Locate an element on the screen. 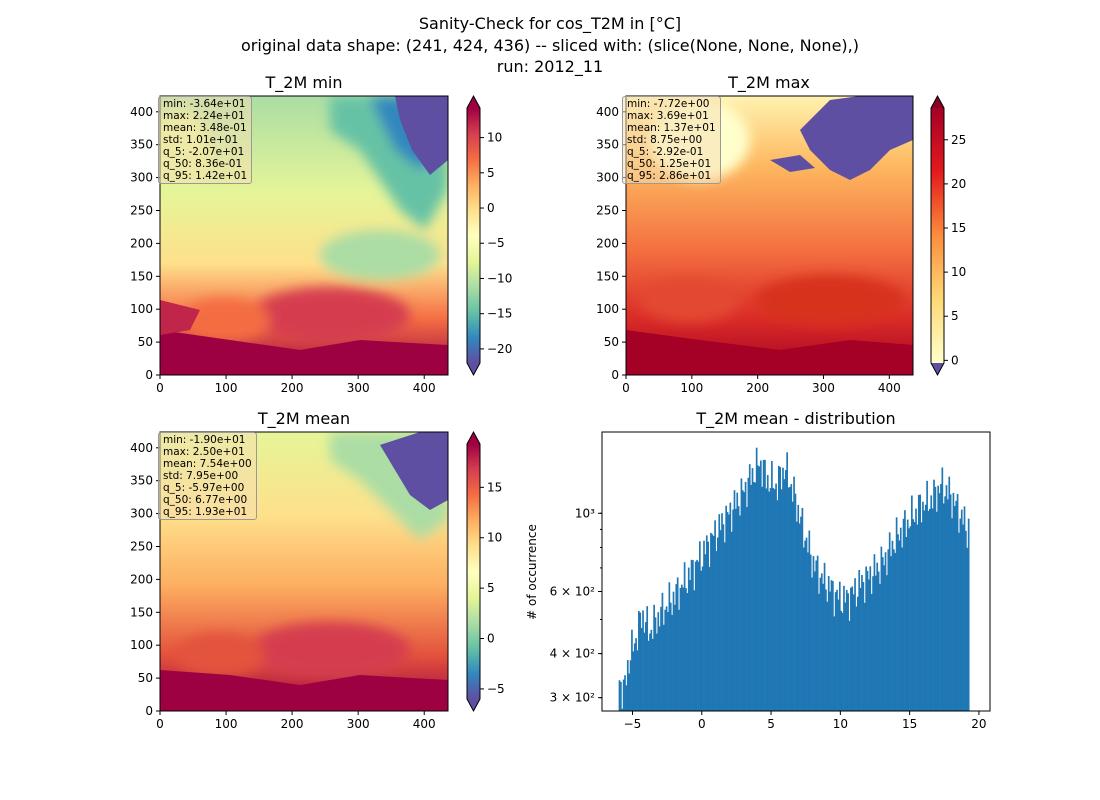 This screenshot has height=800, width=1100. x-axis-t2m-min: 0 100 200 300 400 0 50 100 150 200 250 300 350 400 is located at coordinates (283, 250).